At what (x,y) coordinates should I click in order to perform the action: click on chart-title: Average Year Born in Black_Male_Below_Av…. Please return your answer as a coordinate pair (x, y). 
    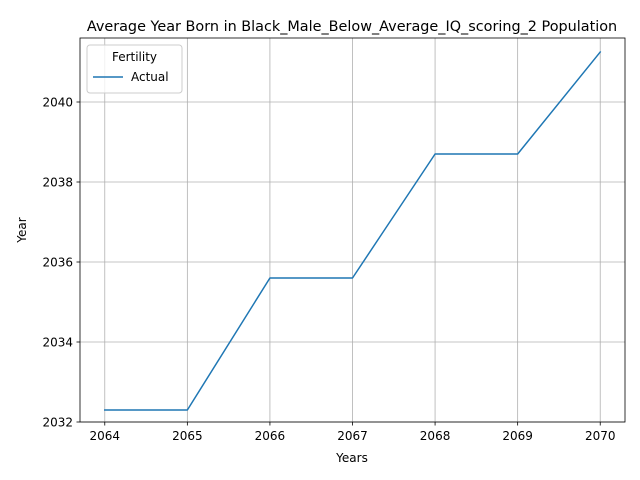
    Looking at the image, I should click on (352, 27).